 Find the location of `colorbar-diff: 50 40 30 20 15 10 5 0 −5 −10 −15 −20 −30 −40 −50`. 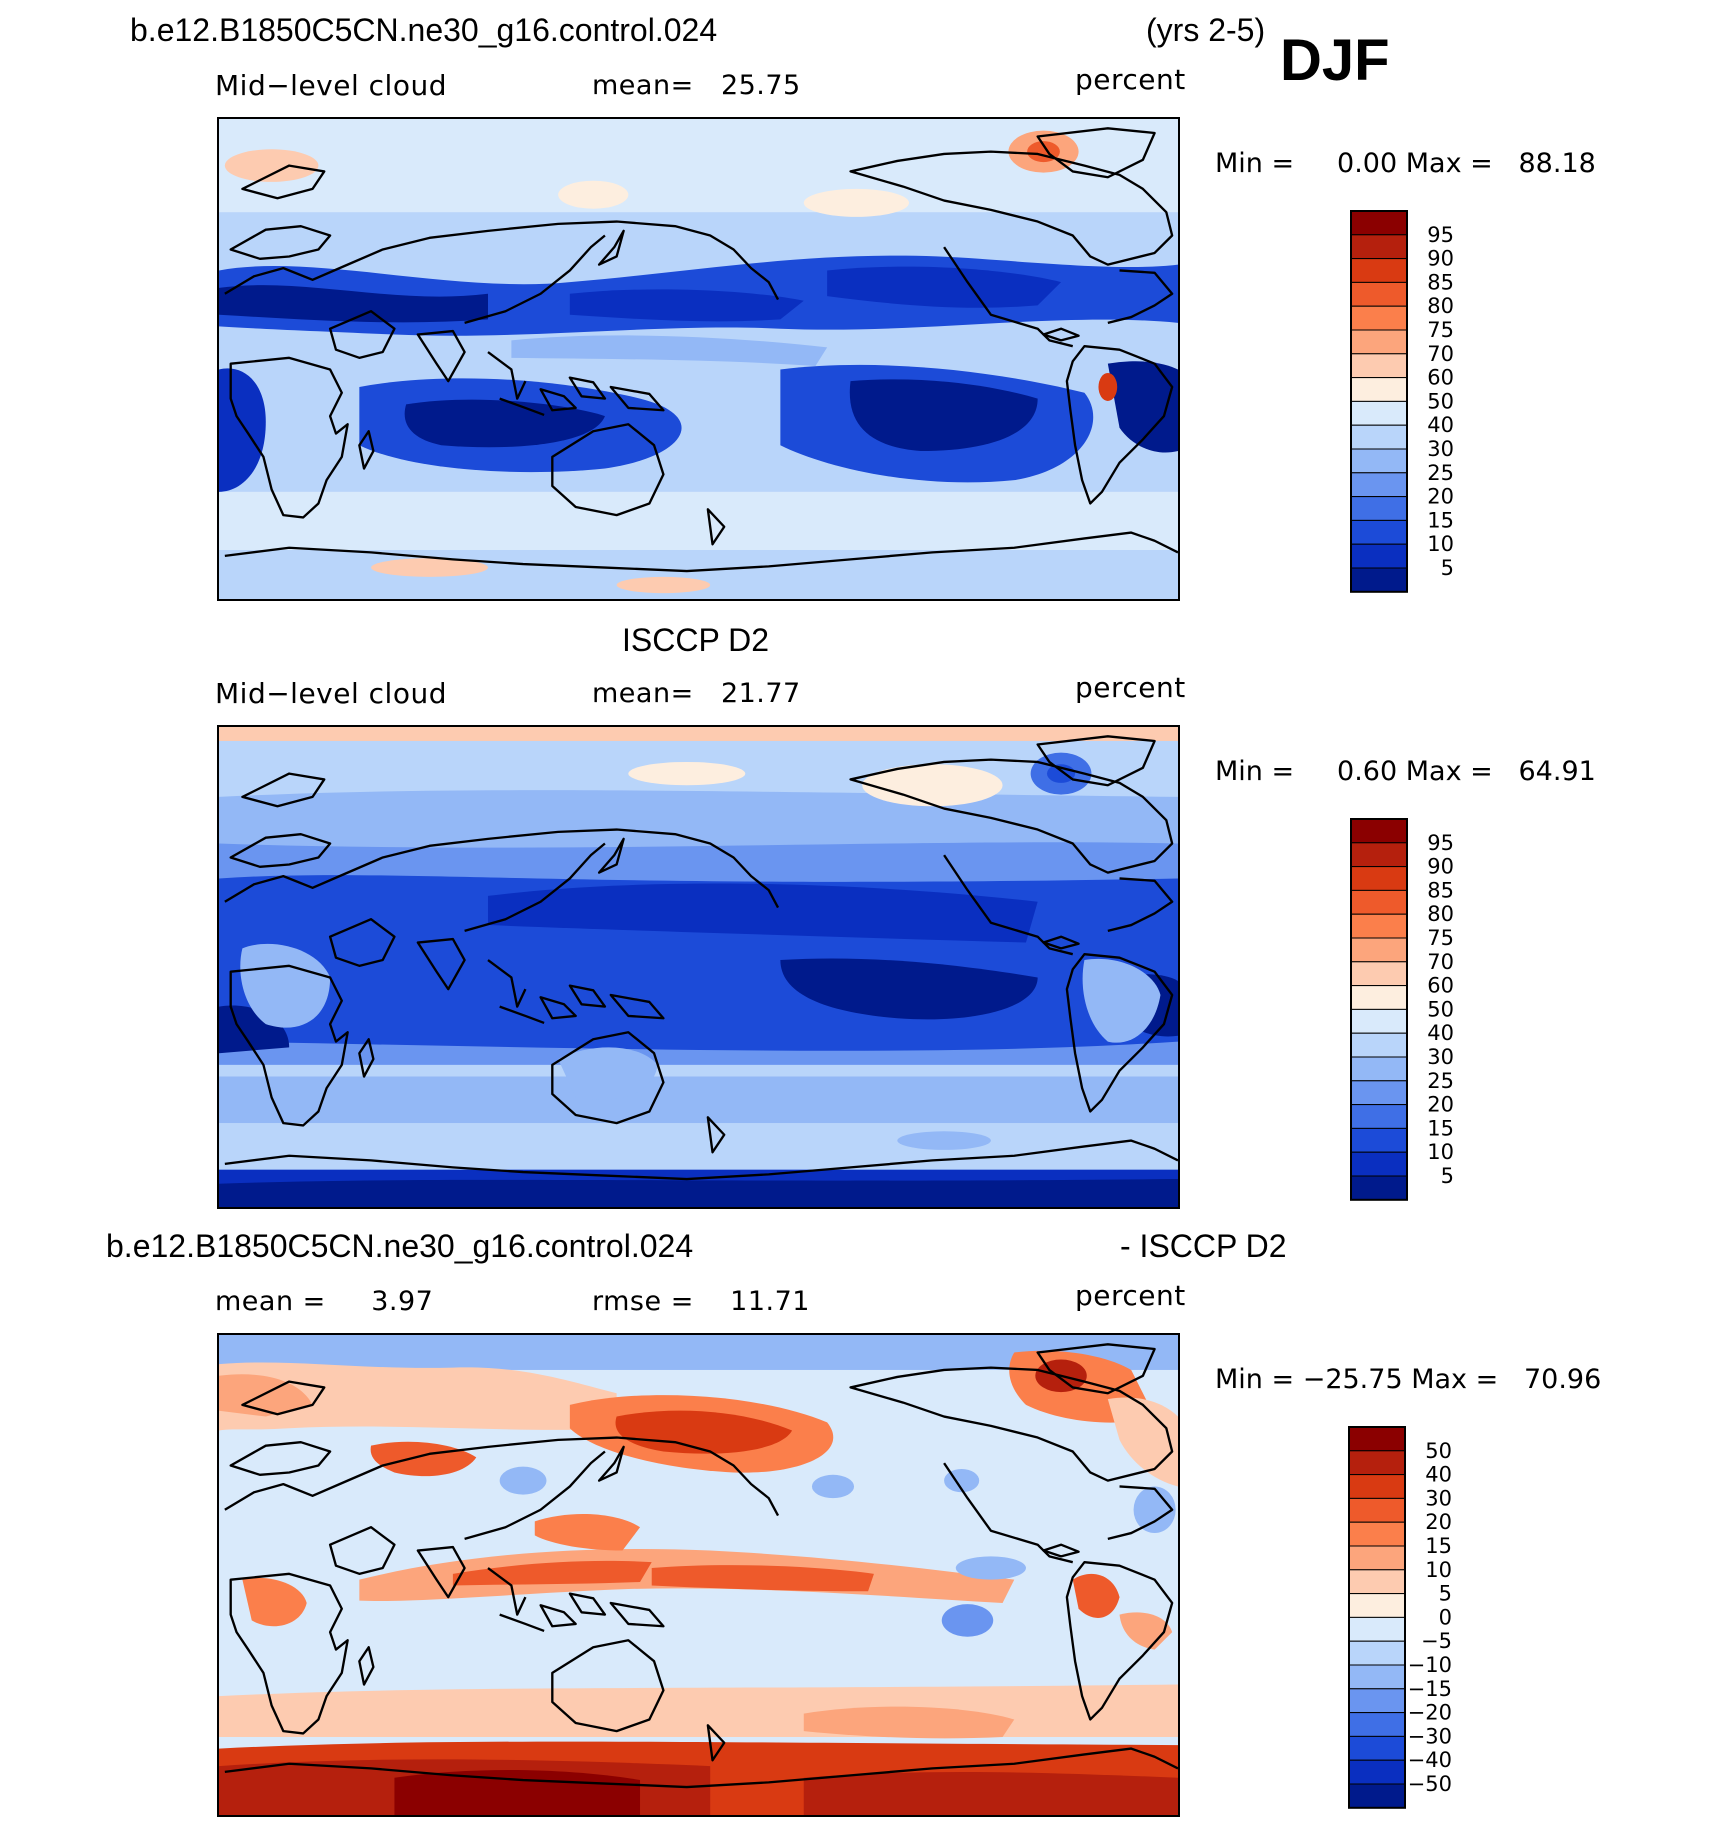

colorbar-diff: 50 40 30 20 15 10 5 0 −5 −10 −15 −20 −30 −40 −50 is located at coordinates (1413, 1618).